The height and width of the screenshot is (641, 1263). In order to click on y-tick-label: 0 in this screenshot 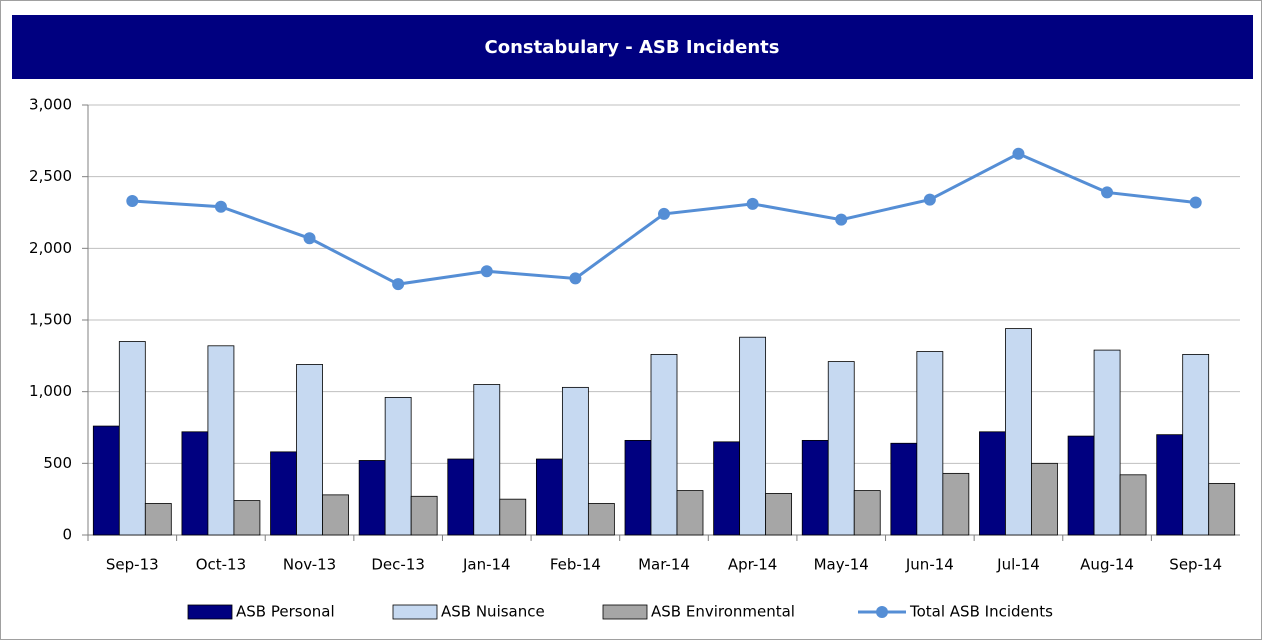, I will do `click(67, 535)`.